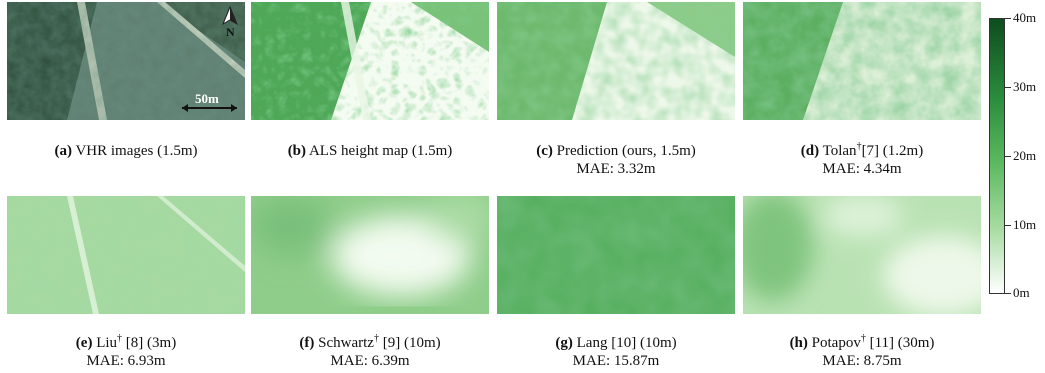  I want to click on north-arrow-icon, so click(230, 15).